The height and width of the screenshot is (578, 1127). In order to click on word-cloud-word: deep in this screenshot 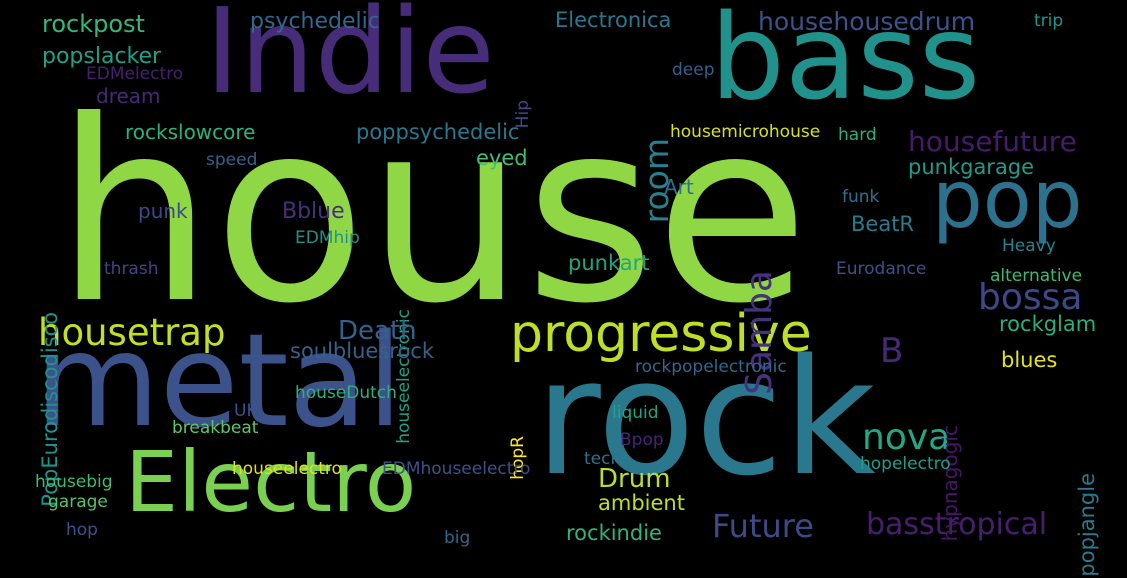, I will do `click(693, 70)`.